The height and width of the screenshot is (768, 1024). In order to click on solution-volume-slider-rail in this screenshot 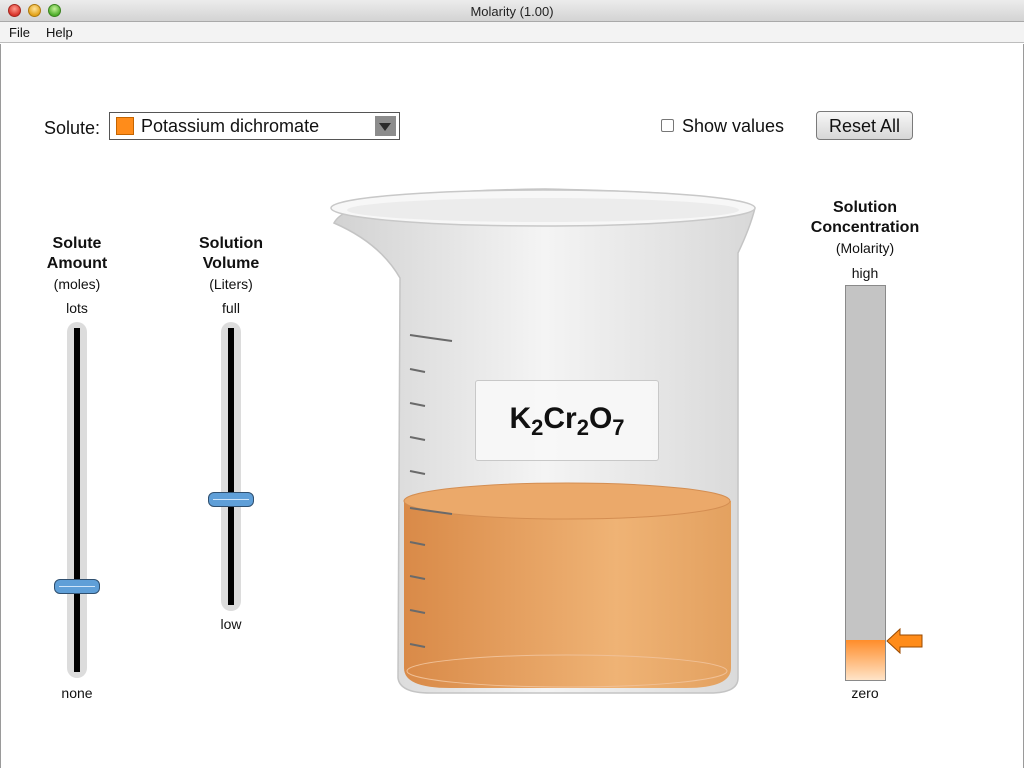, I will do `click(231, 466)`.